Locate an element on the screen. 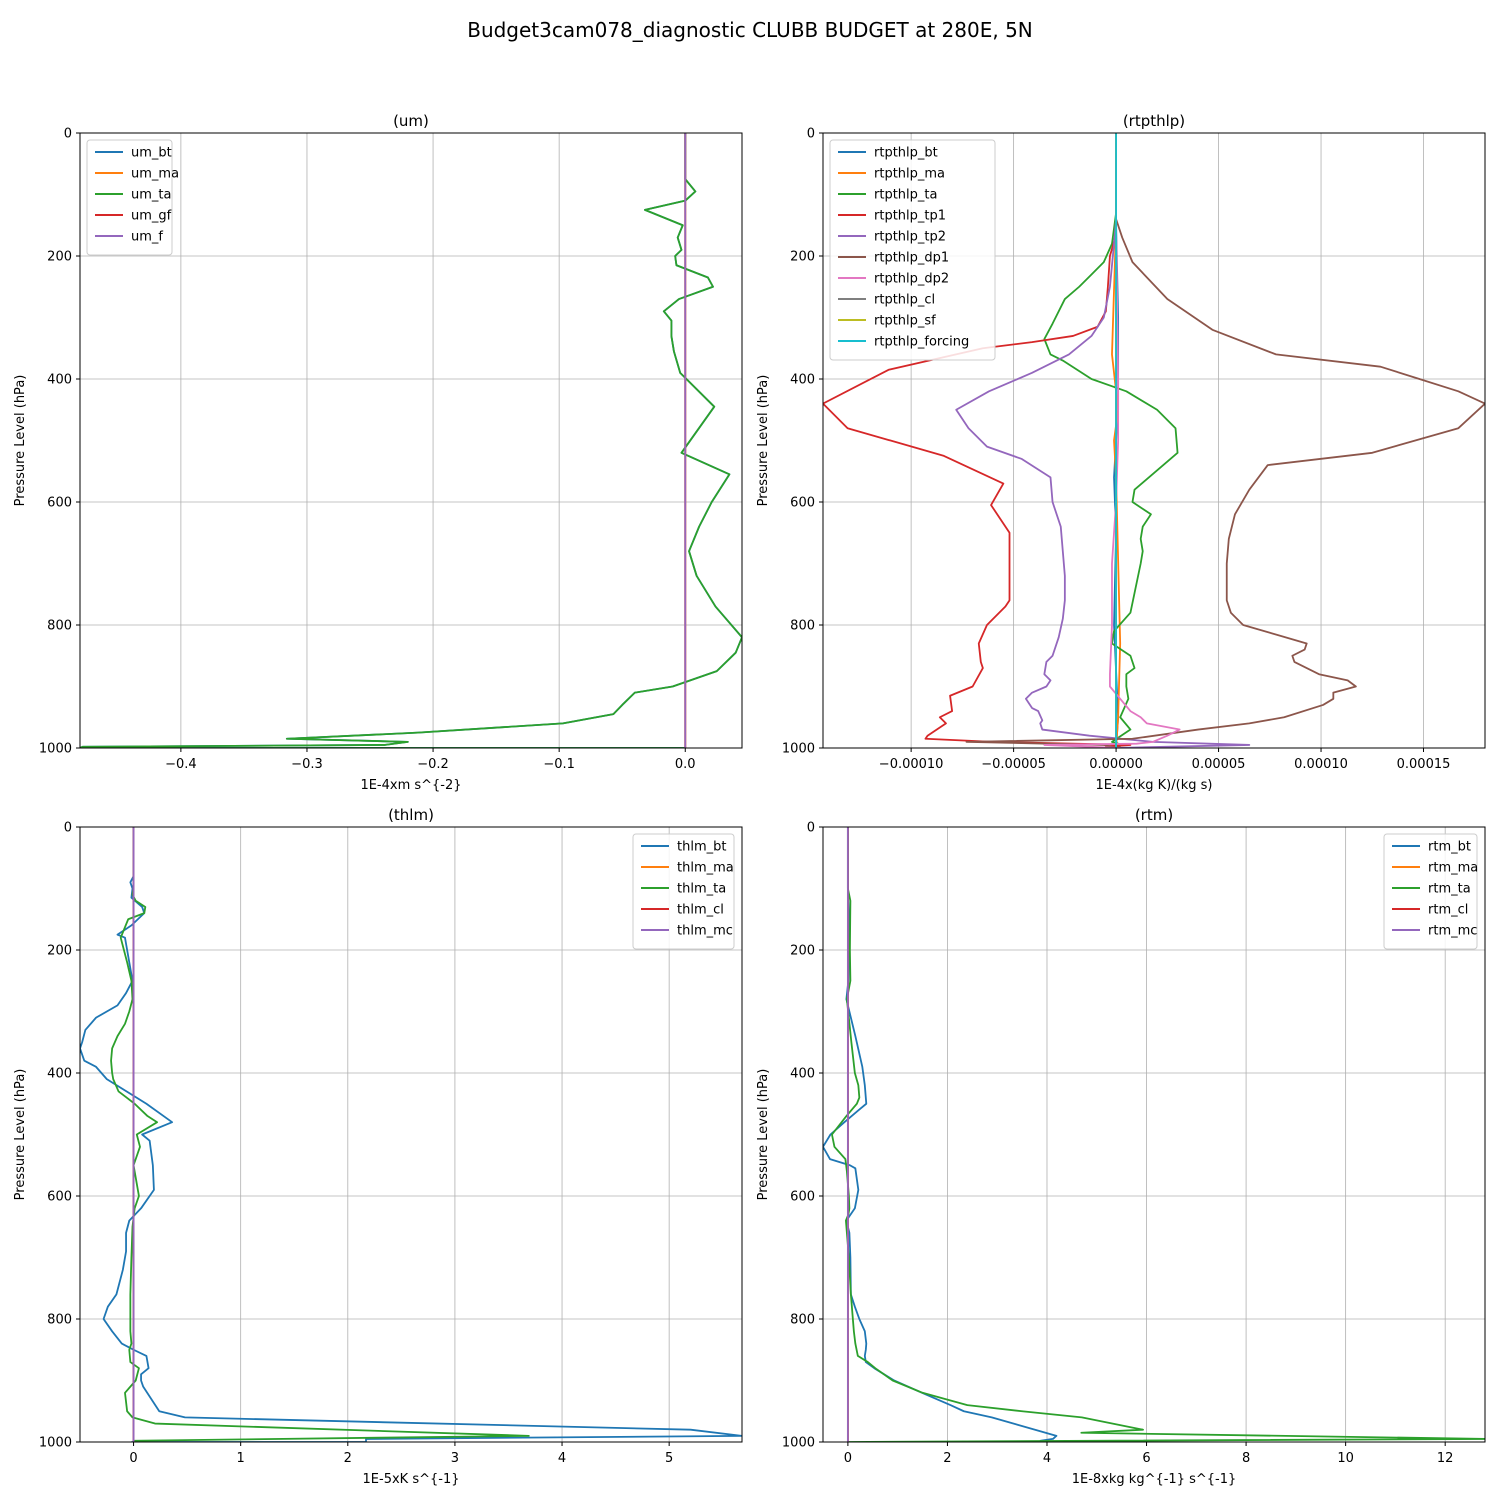 Image resolution: width=1500 pixels, height=1500 pixels. x-tick-label: 0.00005 is located at coordinates (1219, 764).